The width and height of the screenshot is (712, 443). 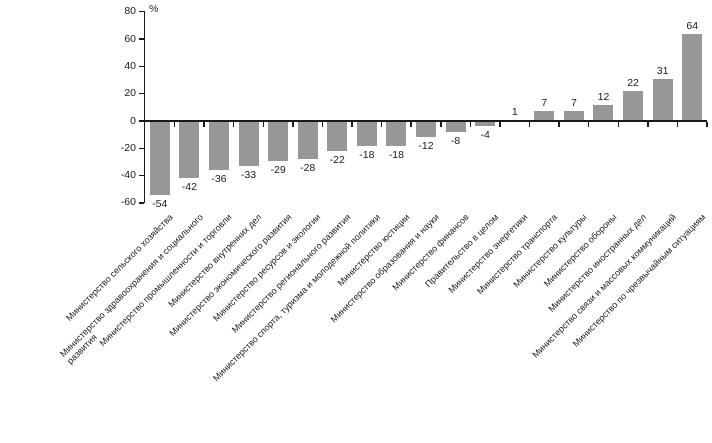 I want to click on y-axis-tick-label: 20, so click(x=130, y=93).